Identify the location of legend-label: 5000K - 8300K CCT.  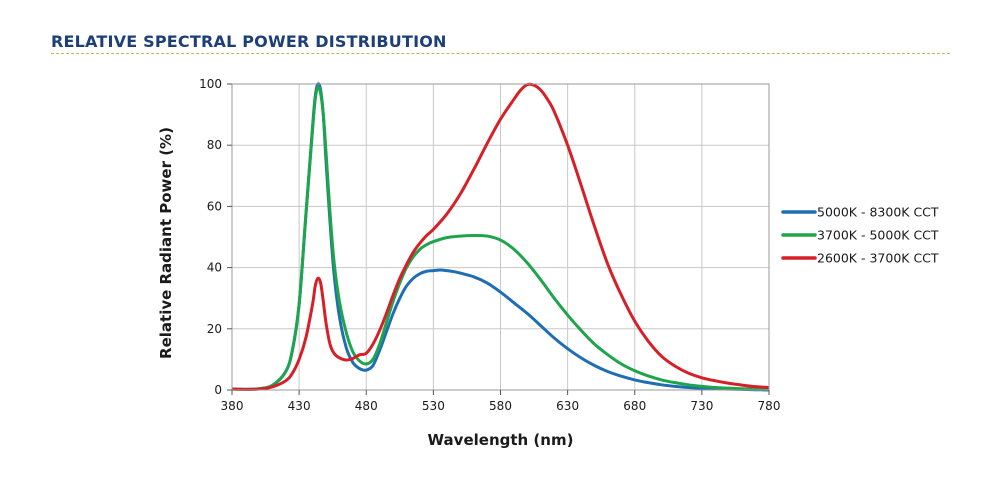
(878, 212).